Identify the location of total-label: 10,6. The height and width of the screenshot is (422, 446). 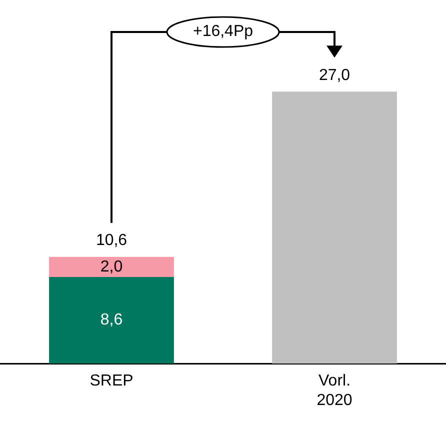
(112, 241).